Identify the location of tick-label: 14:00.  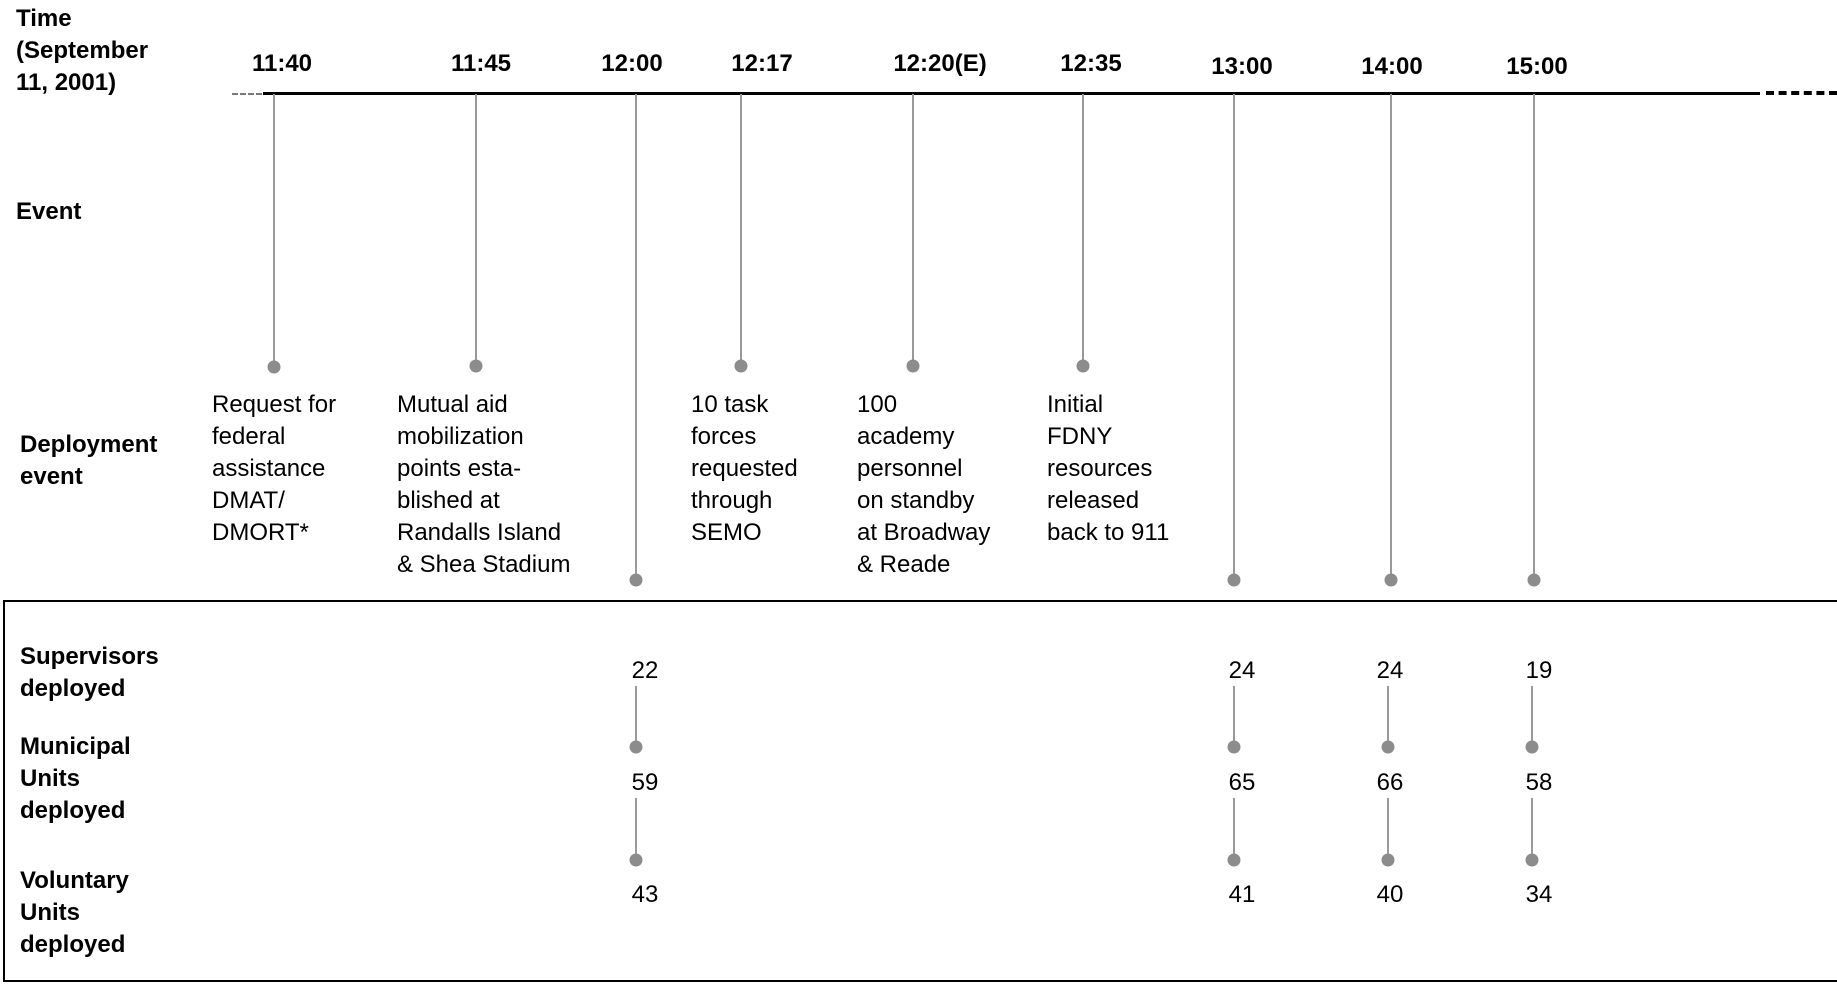
(1391, 67).